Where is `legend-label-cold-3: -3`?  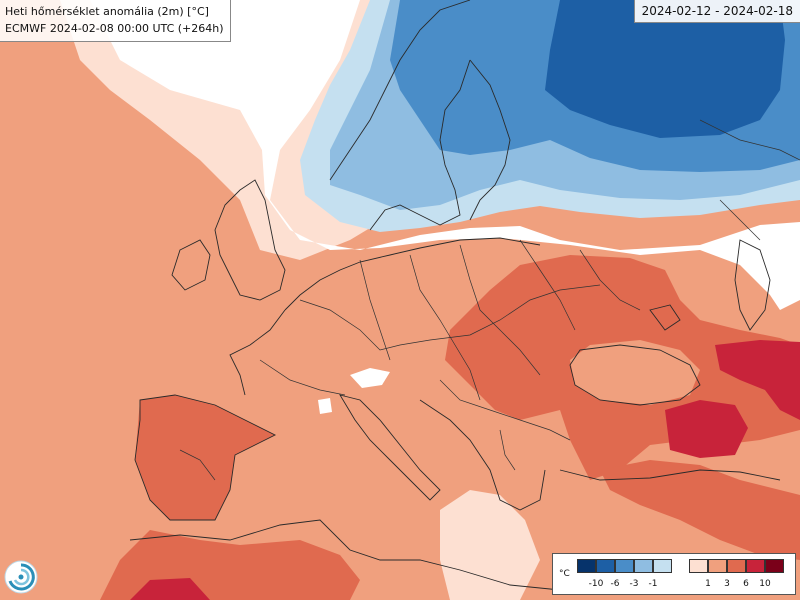 legend-label-cold-3: -3 is located at coordinates (634, 584).